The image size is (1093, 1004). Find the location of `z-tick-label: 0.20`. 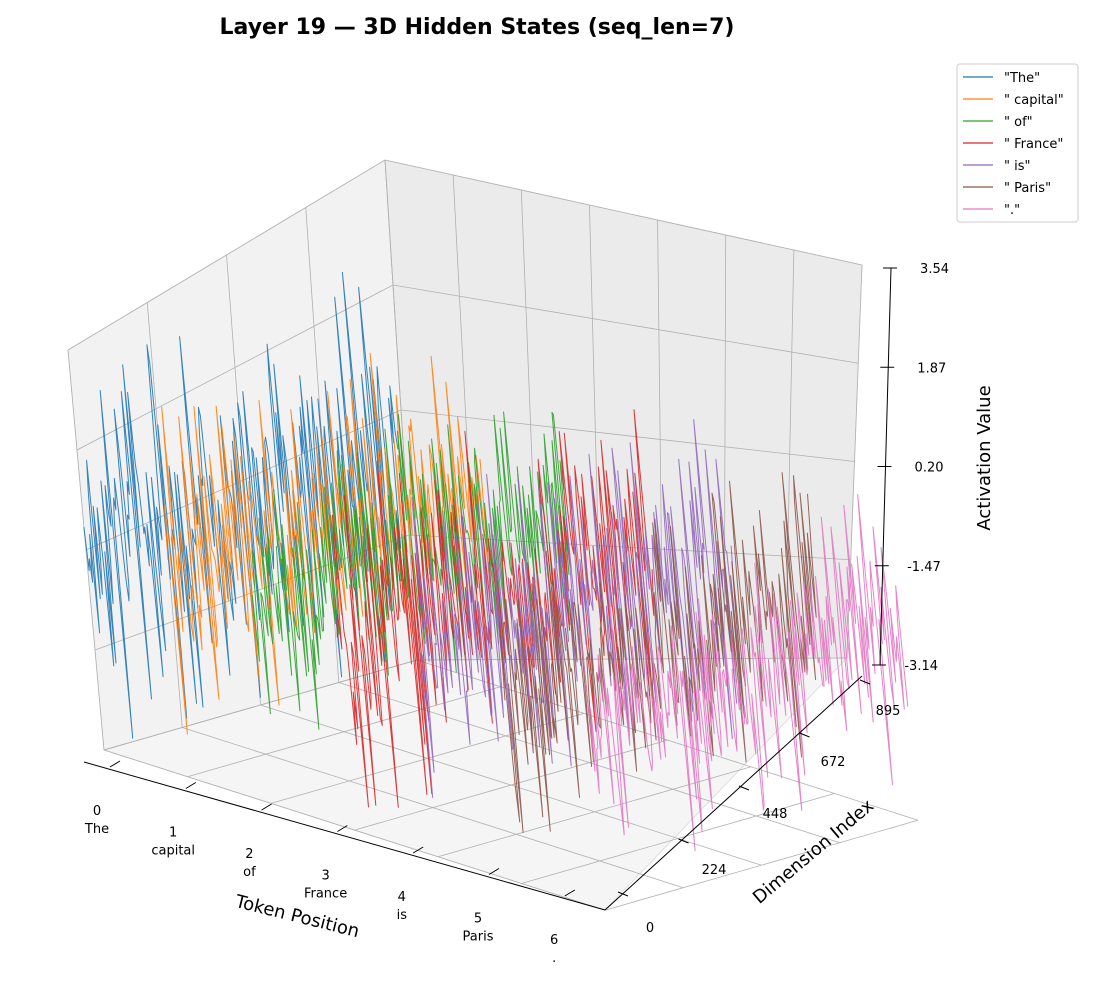

z-tick-label: 0.20 is located at coordinates (929, 468).